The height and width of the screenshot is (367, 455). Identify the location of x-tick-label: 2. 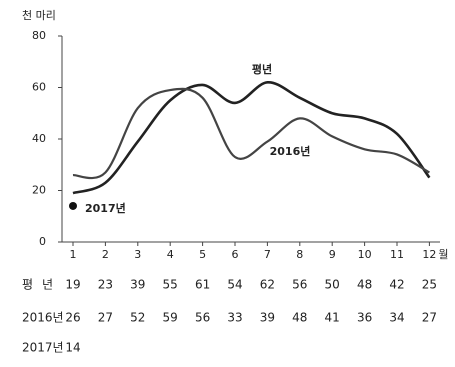
(105, 254).